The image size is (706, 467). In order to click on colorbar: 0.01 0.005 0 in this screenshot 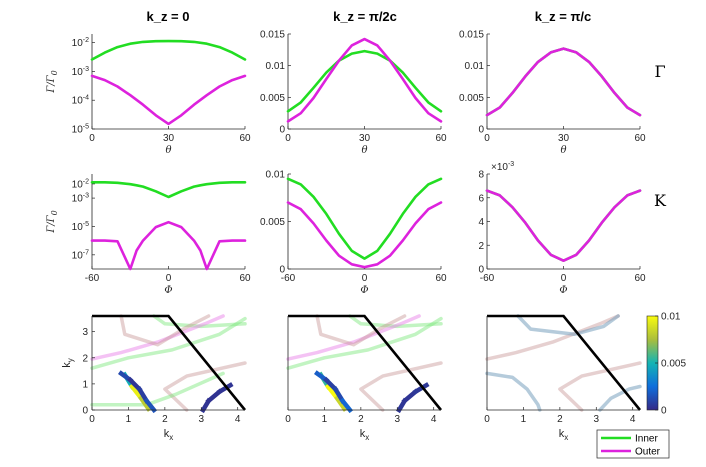, I will do `click(666, 364)`.